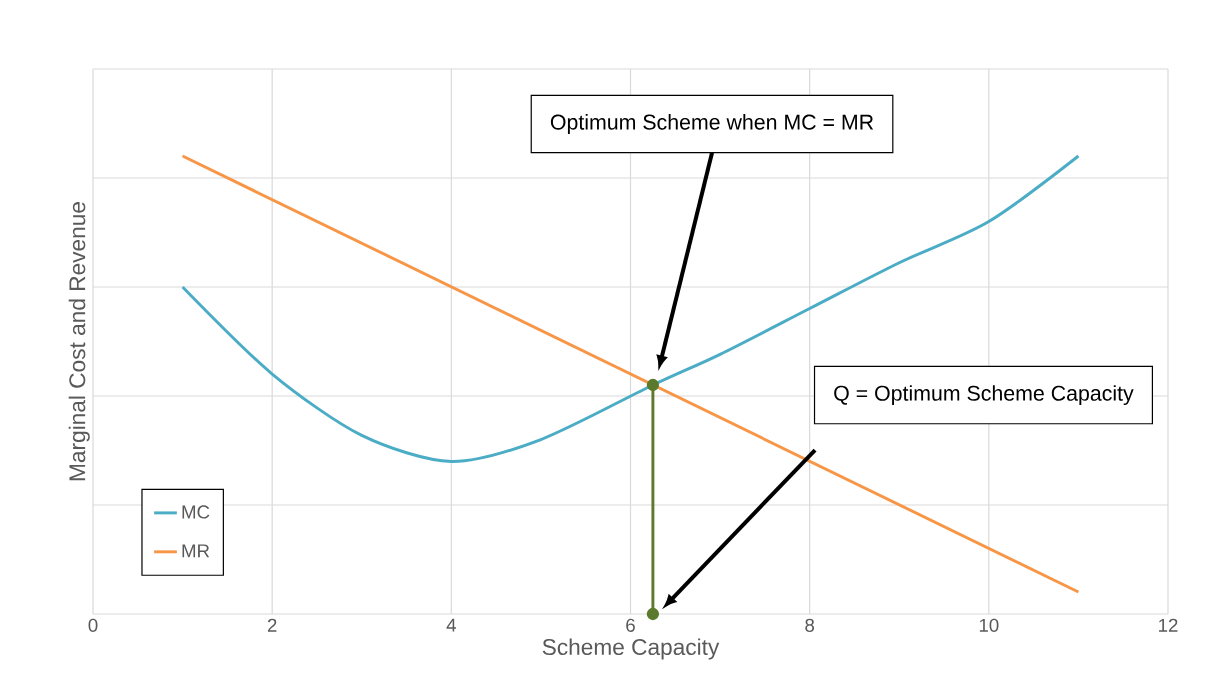 This screenshot has height=687, width=1211. I want to click on x-tick-label: 2, so click(272, 625).